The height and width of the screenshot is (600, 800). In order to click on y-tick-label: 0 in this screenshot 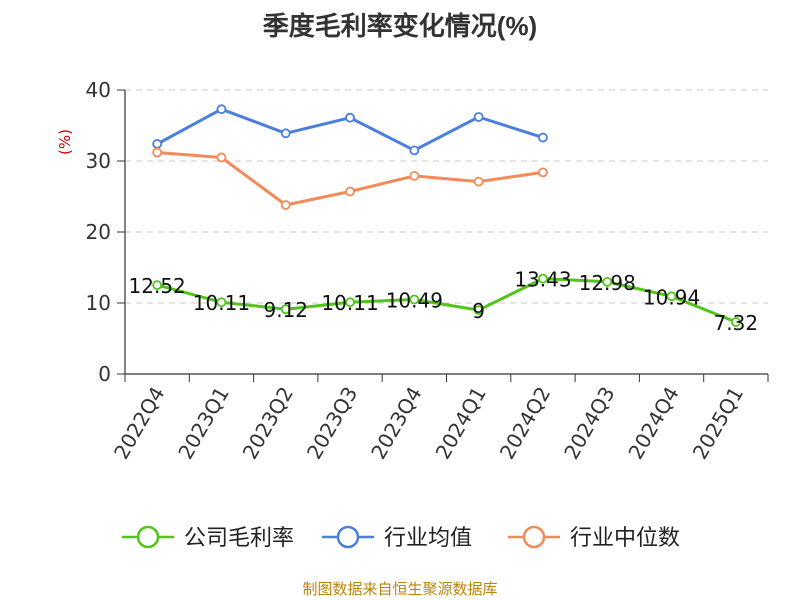, I will do `click(104, 374)`.